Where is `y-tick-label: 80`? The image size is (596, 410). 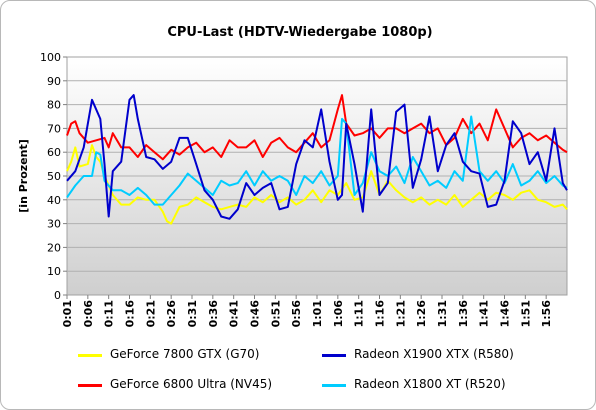
y-tick-label: 80 is located at coordinates (54, 105).